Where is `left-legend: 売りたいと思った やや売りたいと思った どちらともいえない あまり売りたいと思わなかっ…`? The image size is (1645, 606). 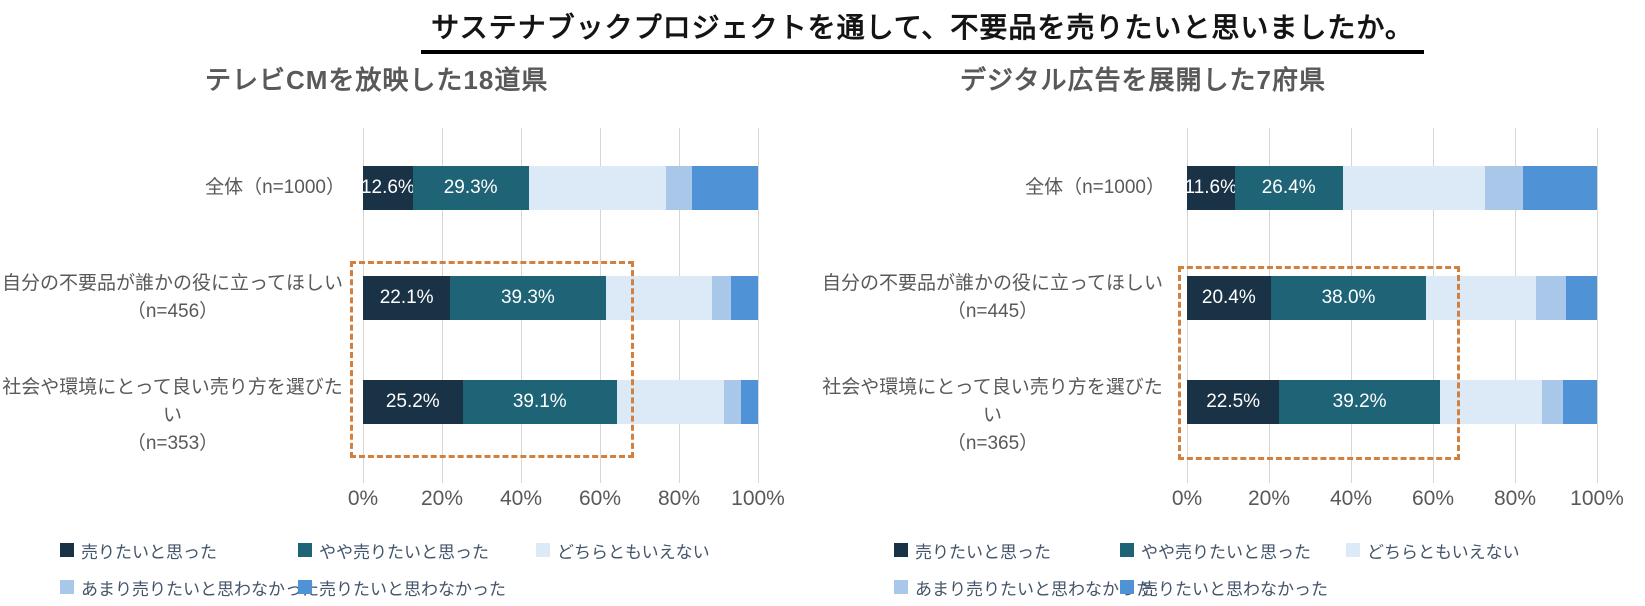 left-legend: 売りたいと思った やや売りたいと思った どちらともいえない あまり売りたいと思わなかっ… is located at coordinates (417, 572).